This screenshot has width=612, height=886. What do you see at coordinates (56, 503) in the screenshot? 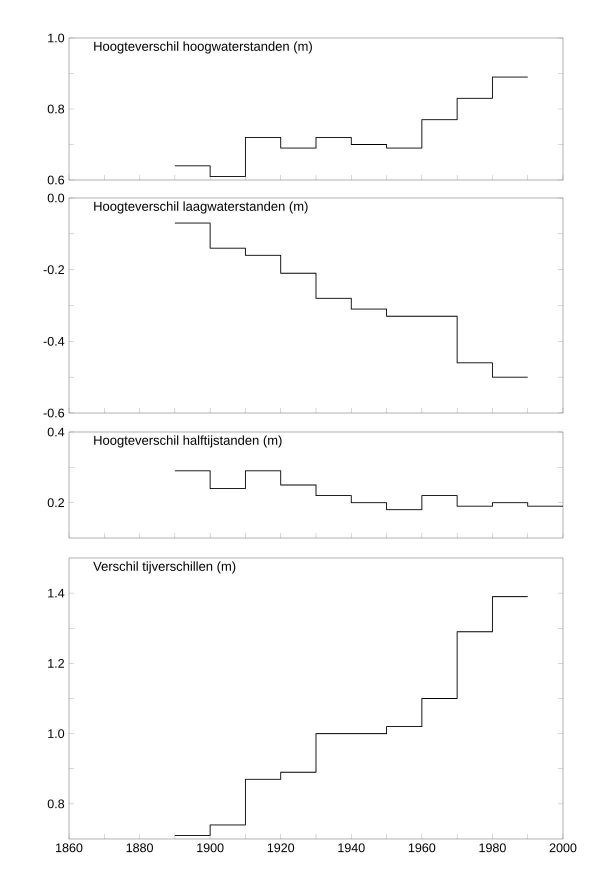
I see `y-tick-label: 0.2` at bounding box center [56, 503].